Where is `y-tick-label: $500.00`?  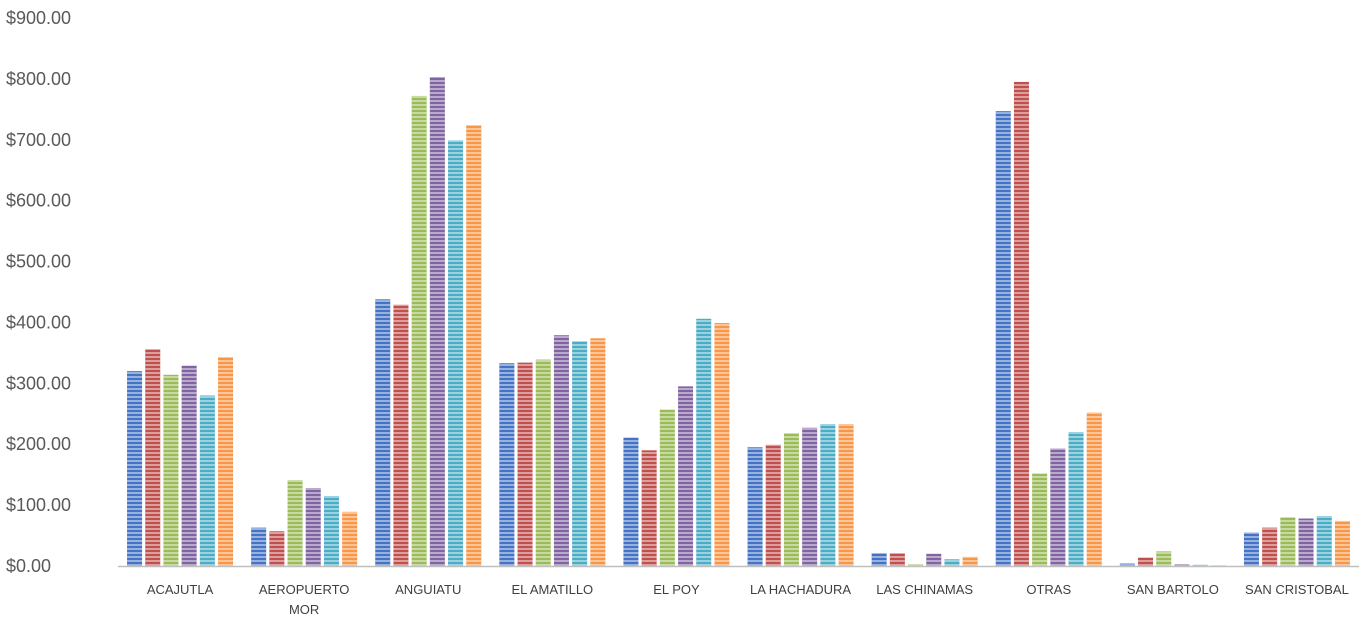
y-tick-label: $500.00 is located at coordinates (38, 262).